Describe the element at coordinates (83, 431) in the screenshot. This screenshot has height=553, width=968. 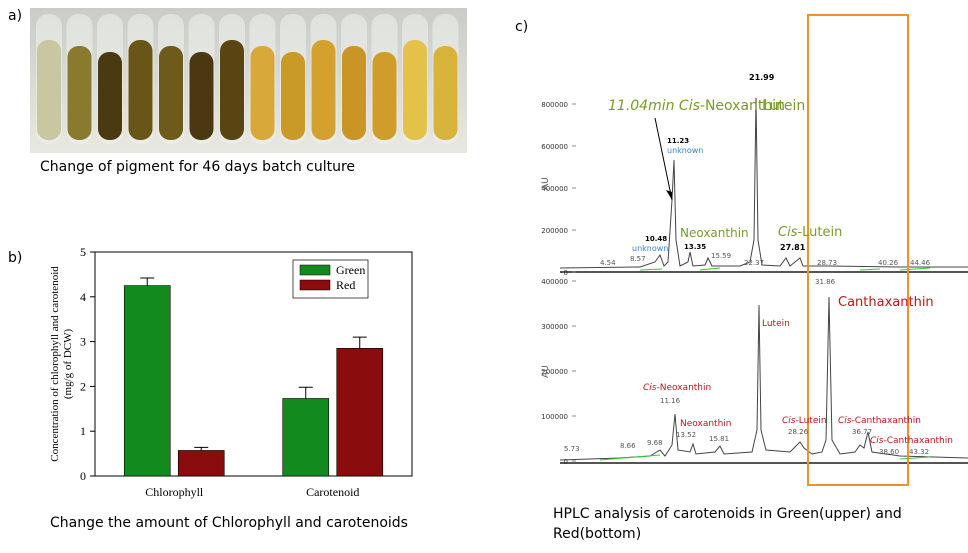
I see `y-tick-label: 1` at that location.